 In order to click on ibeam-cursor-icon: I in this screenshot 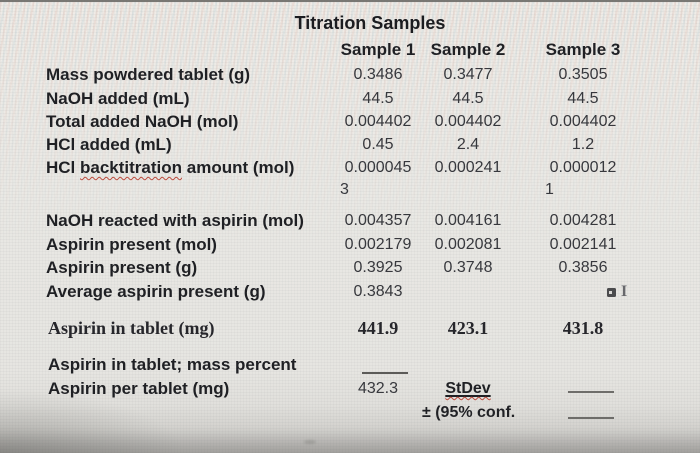, I will do `click(624, 291)`.